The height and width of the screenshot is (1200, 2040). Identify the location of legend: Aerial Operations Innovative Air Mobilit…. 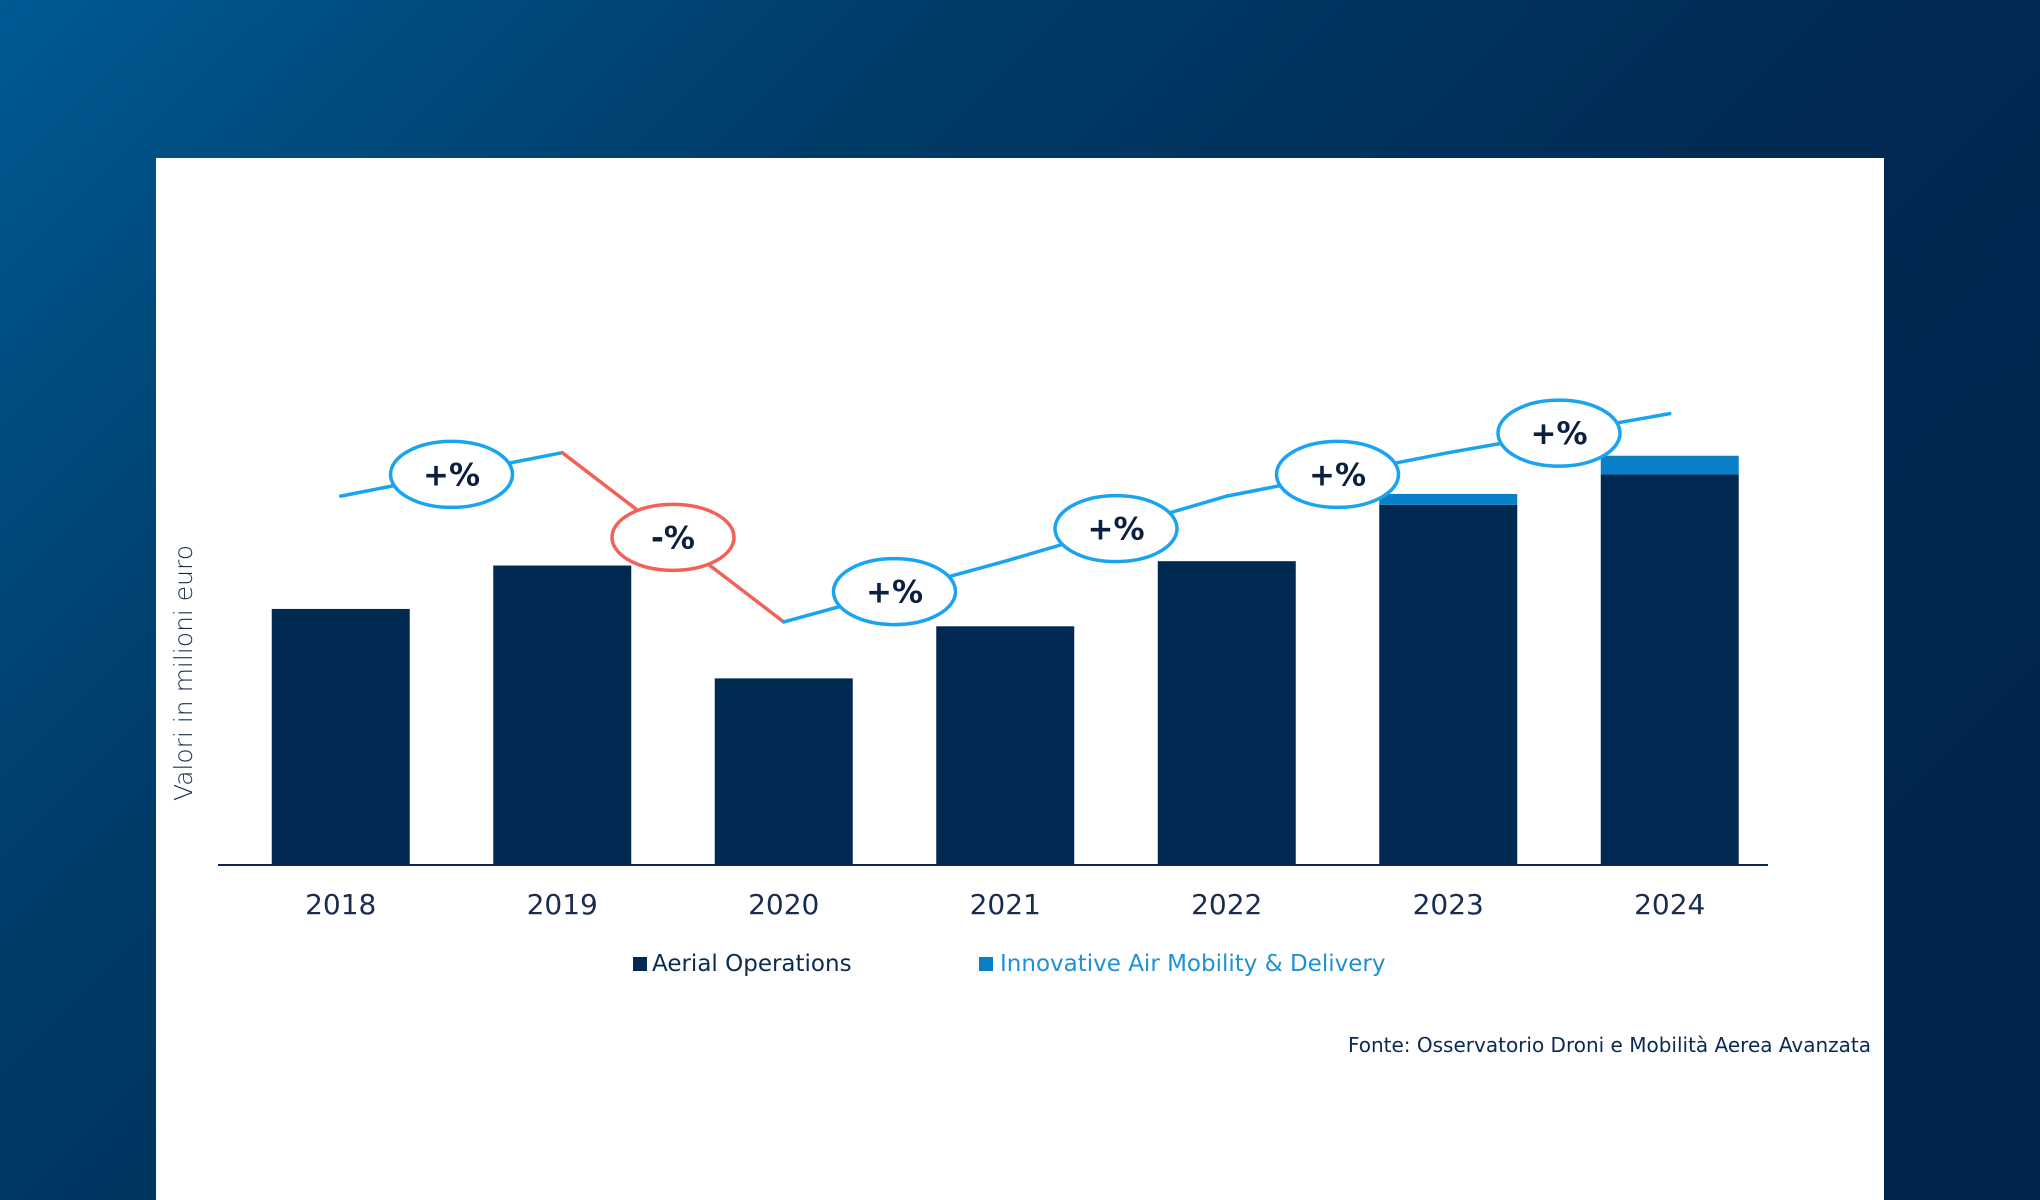
(1009, 964).